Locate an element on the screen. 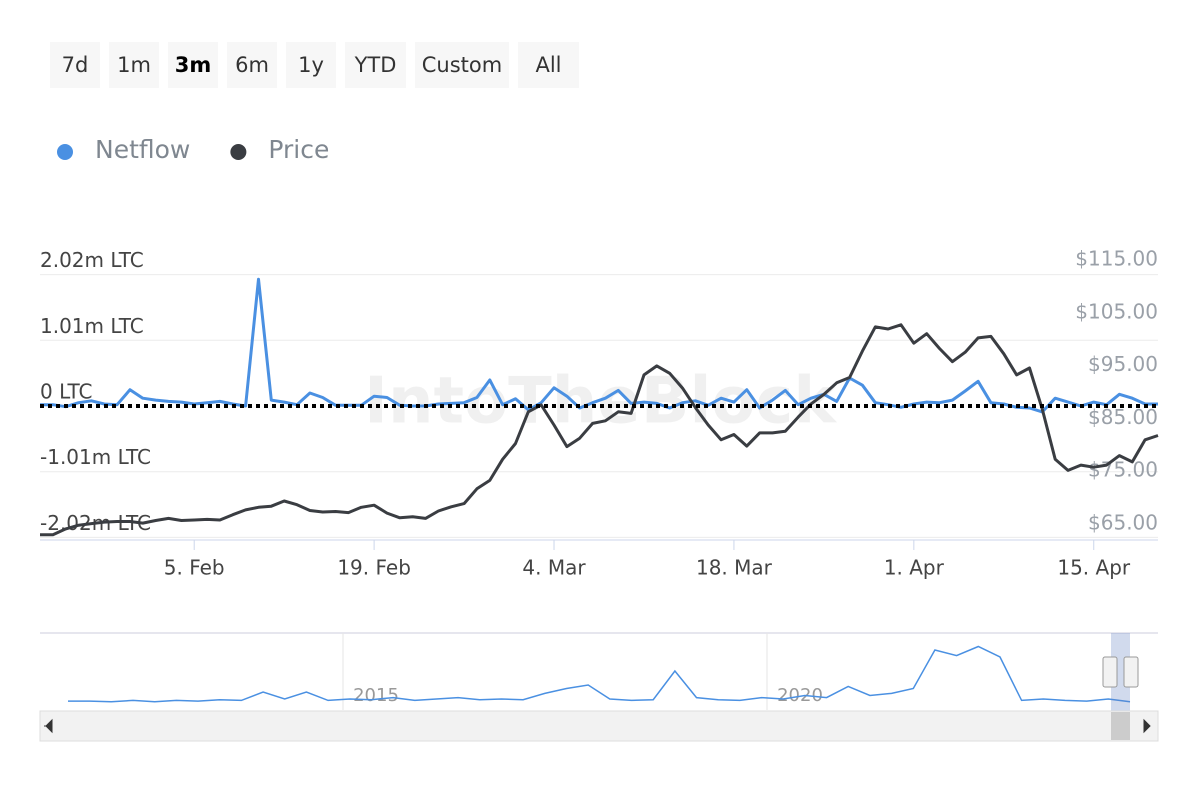 This screenshot has width=1200, height=804. y2-tick-label: $95.00 is located at coordinates (1123, 364).